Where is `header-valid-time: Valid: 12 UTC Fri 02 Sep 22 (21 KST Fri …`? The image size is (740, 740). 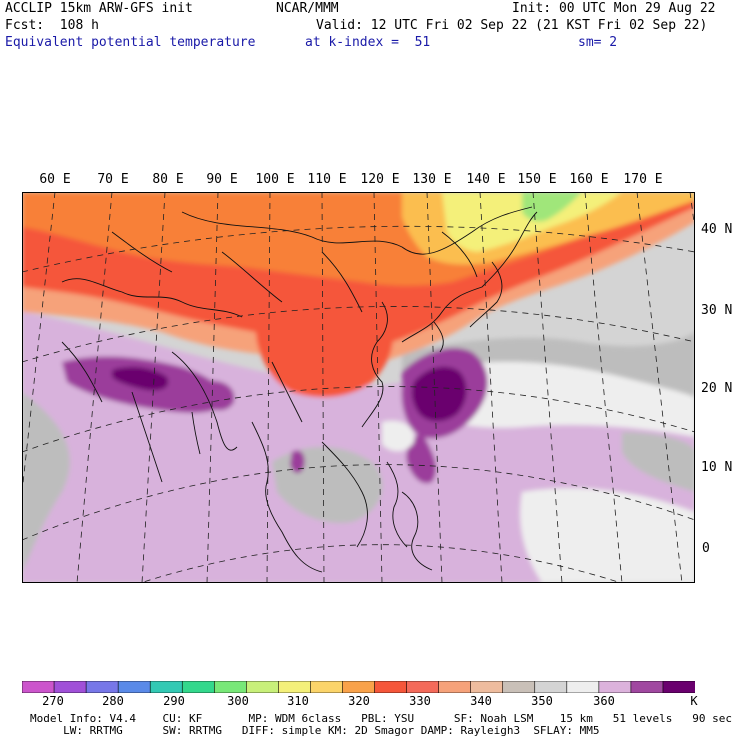 header-valid-time: Valid: 12 UTC Fri 02 Sep 22 (21 KST Fri … is located at coordinates (512, 25).